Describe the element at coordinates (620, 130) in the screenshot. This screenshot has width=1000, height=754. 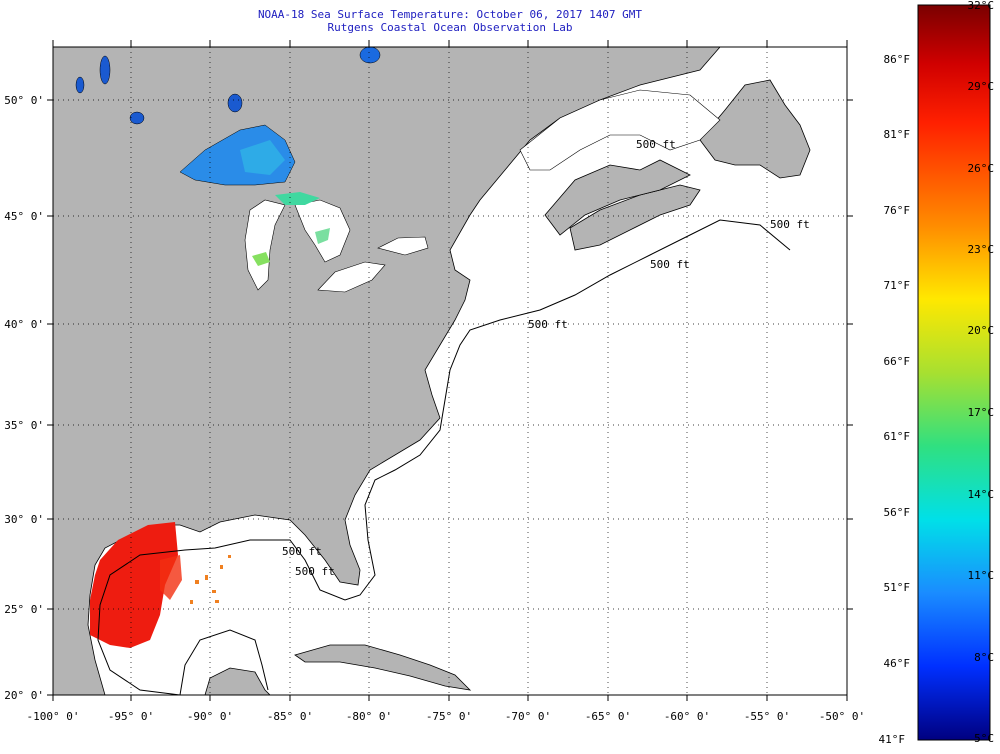
I see `st-lawrence-river` at that location.